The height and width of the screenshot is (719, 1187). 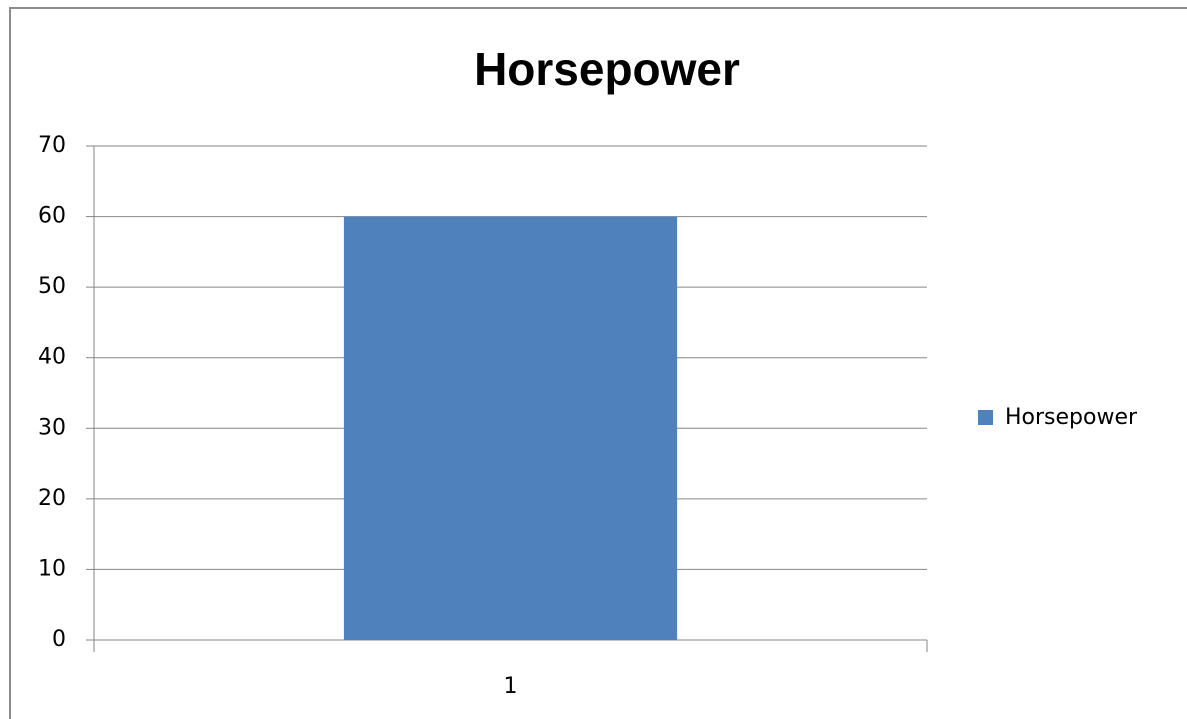 I want to click on x-tick-label: 1, so click(x=511, y=686).